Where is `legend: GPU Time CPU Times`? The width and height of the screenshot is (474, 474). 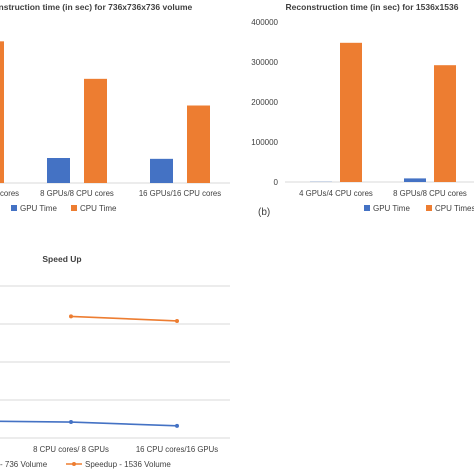 legend: GPU Time CPU Times is located at coordinates (419, 208).